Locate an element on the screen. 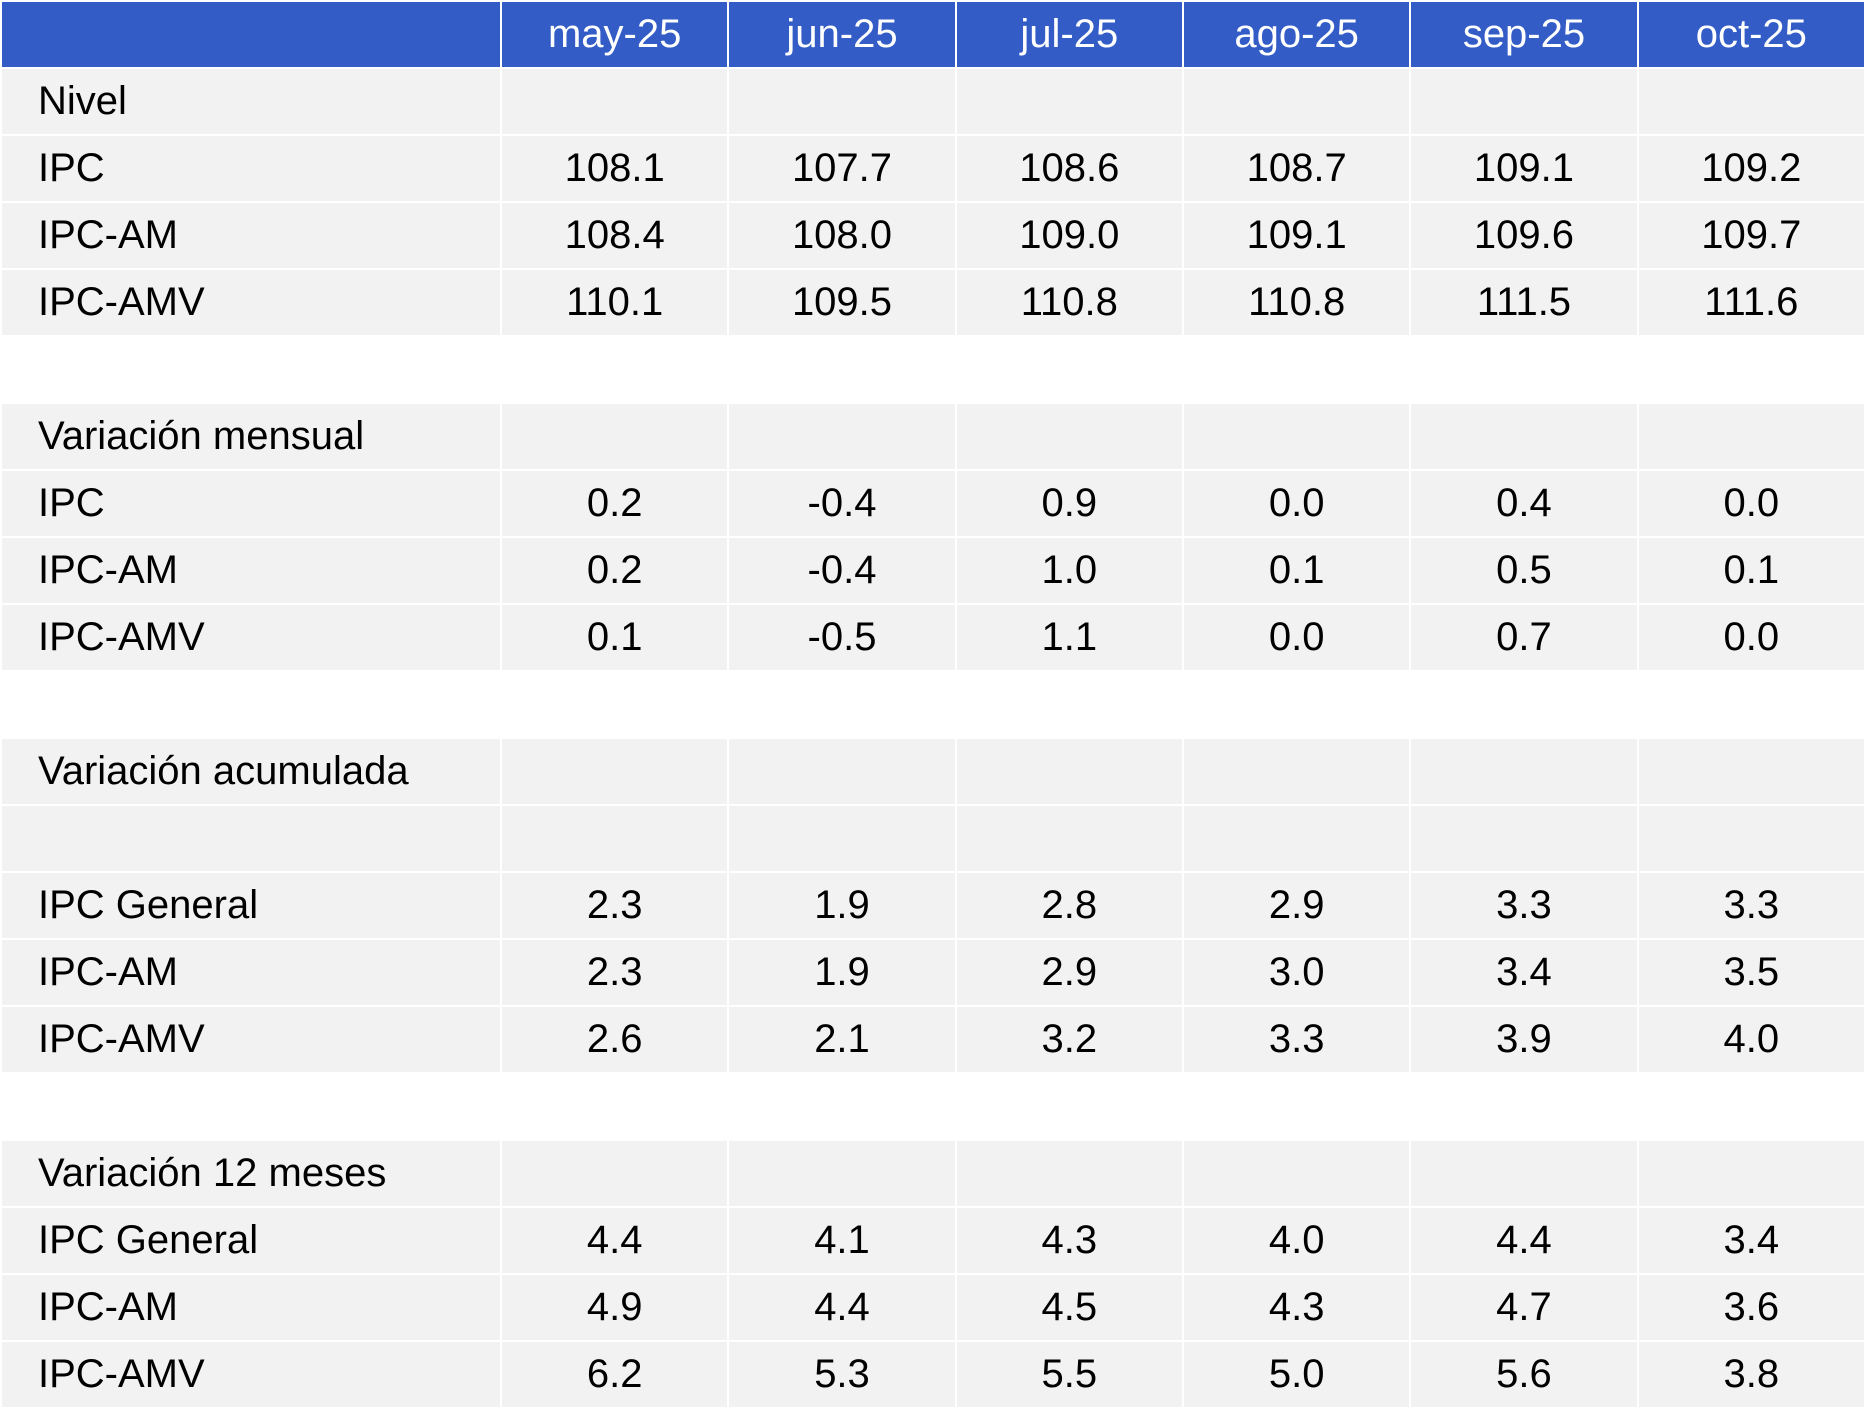  table-row: IPC-AM 108.4 108.0 109.0 109.1 109.6 109.7 is located at coordinates (933, 235).